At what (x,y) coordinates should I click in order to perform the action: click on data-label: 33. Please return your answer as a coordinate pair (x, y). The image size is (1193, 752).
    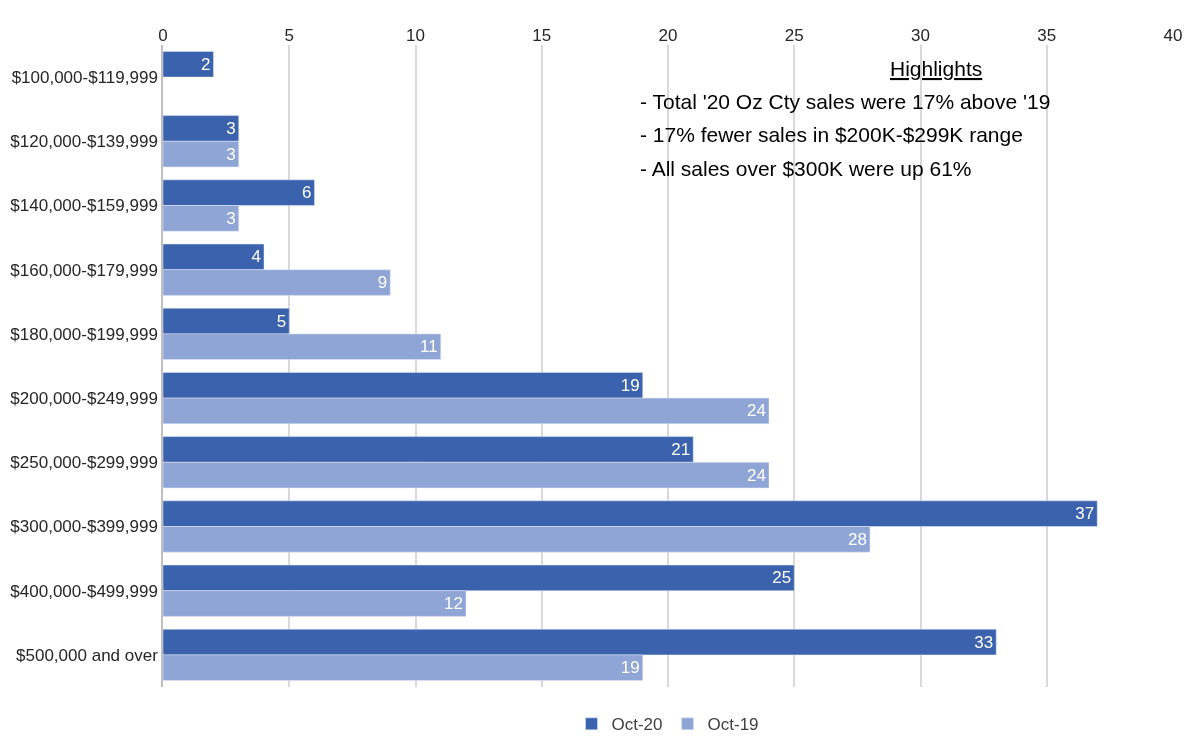
    Looking at the image, I should click on (984, 642).